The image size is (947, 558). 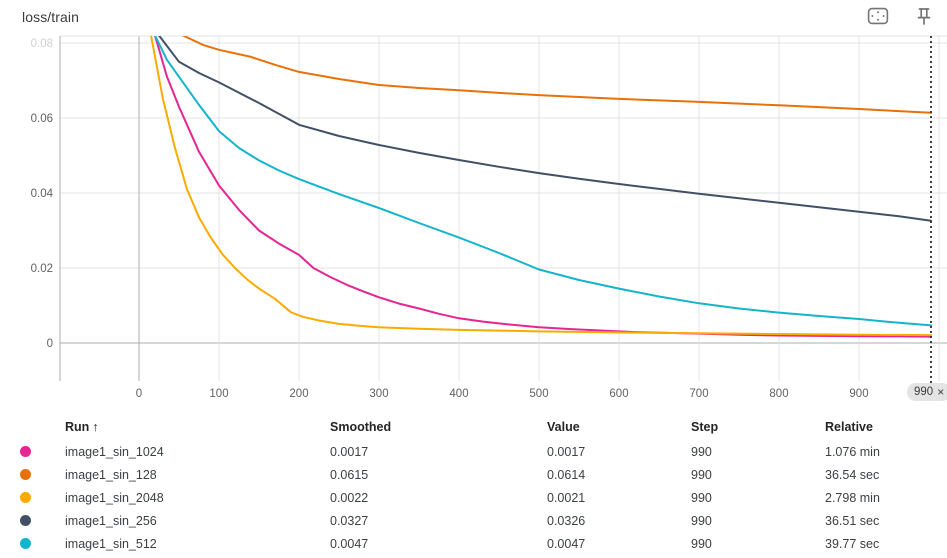 I want to click on value-cell: 0.0614, so click(x=566, y=474).